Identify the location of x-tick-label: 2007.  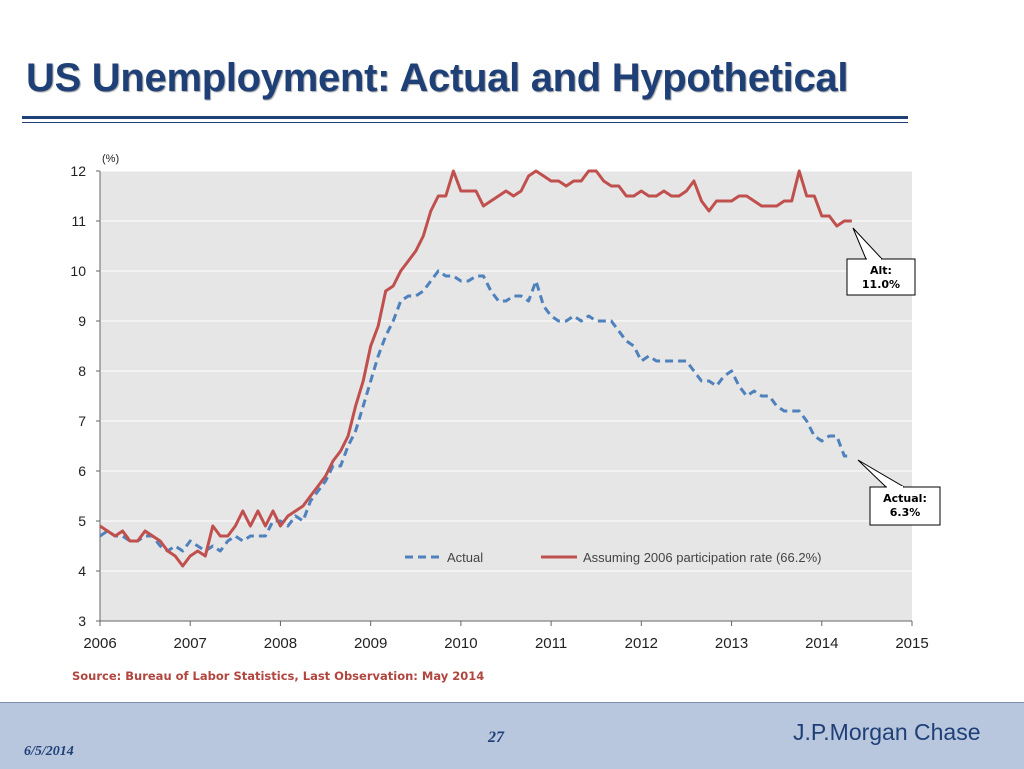
(190, 643).